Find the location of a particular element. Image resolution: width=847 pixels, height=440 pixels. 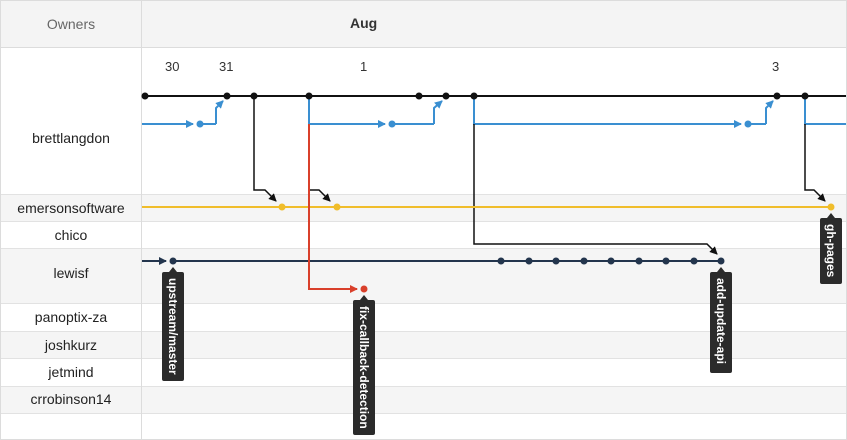

owner-name: crrobinson14 is located at coordinates (71, 399).